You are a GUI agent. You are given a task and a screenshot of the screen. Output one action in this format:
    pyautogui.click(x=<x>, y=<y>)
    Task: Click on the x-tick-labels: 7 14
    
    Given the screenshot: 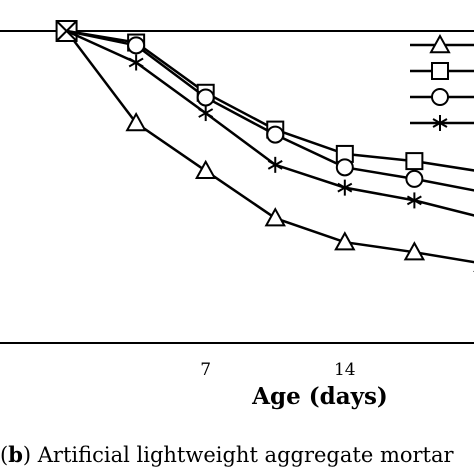 What is the action you would take?
    pyautogui.click(x=277, y=370)
    